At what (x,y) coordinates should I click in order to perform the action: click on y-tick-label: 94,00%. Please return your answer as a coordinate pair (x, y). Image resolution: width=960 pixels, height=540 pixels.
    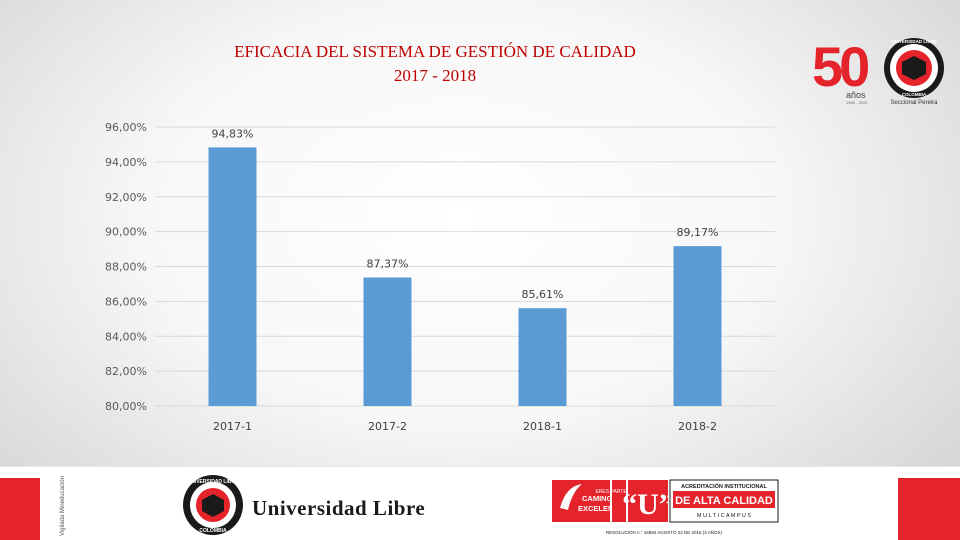
    Looking at the image, I should click on (126, 162).